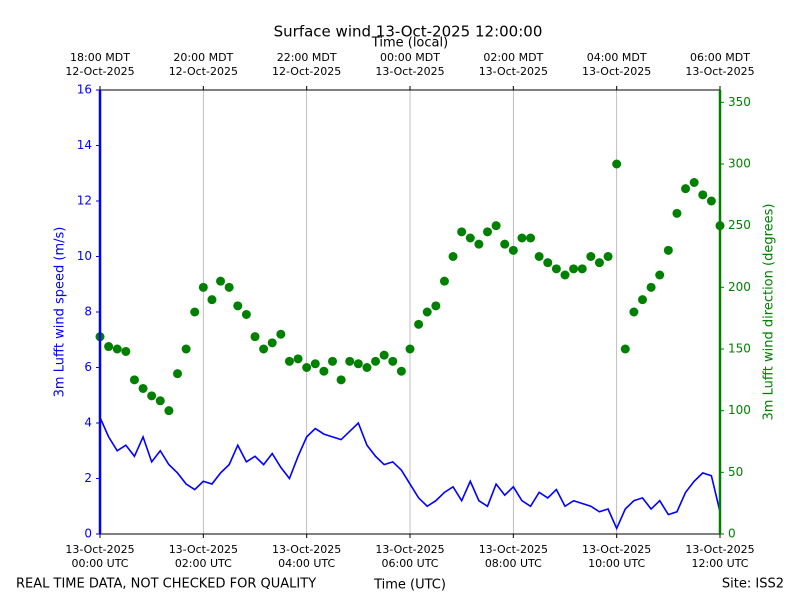 The height and width of the screenshot is (604, 800). What do you see at coordinates (84, 145) in the screenshot?
I see `y-tick-label: 14` at bounding box center [84, 145].